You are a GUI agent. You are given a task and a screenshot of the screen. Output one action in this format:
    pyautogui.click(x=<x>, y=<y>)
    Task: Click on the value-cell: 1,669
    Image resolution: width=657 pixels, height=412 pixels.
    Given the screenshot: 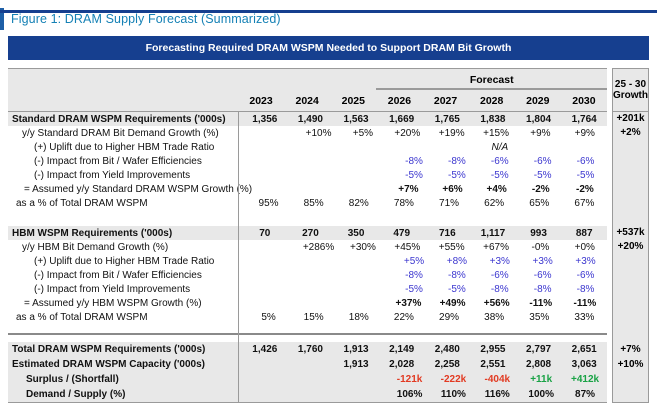 What is the action you would take?
    pyautogui.click(x=402, y=119)
    